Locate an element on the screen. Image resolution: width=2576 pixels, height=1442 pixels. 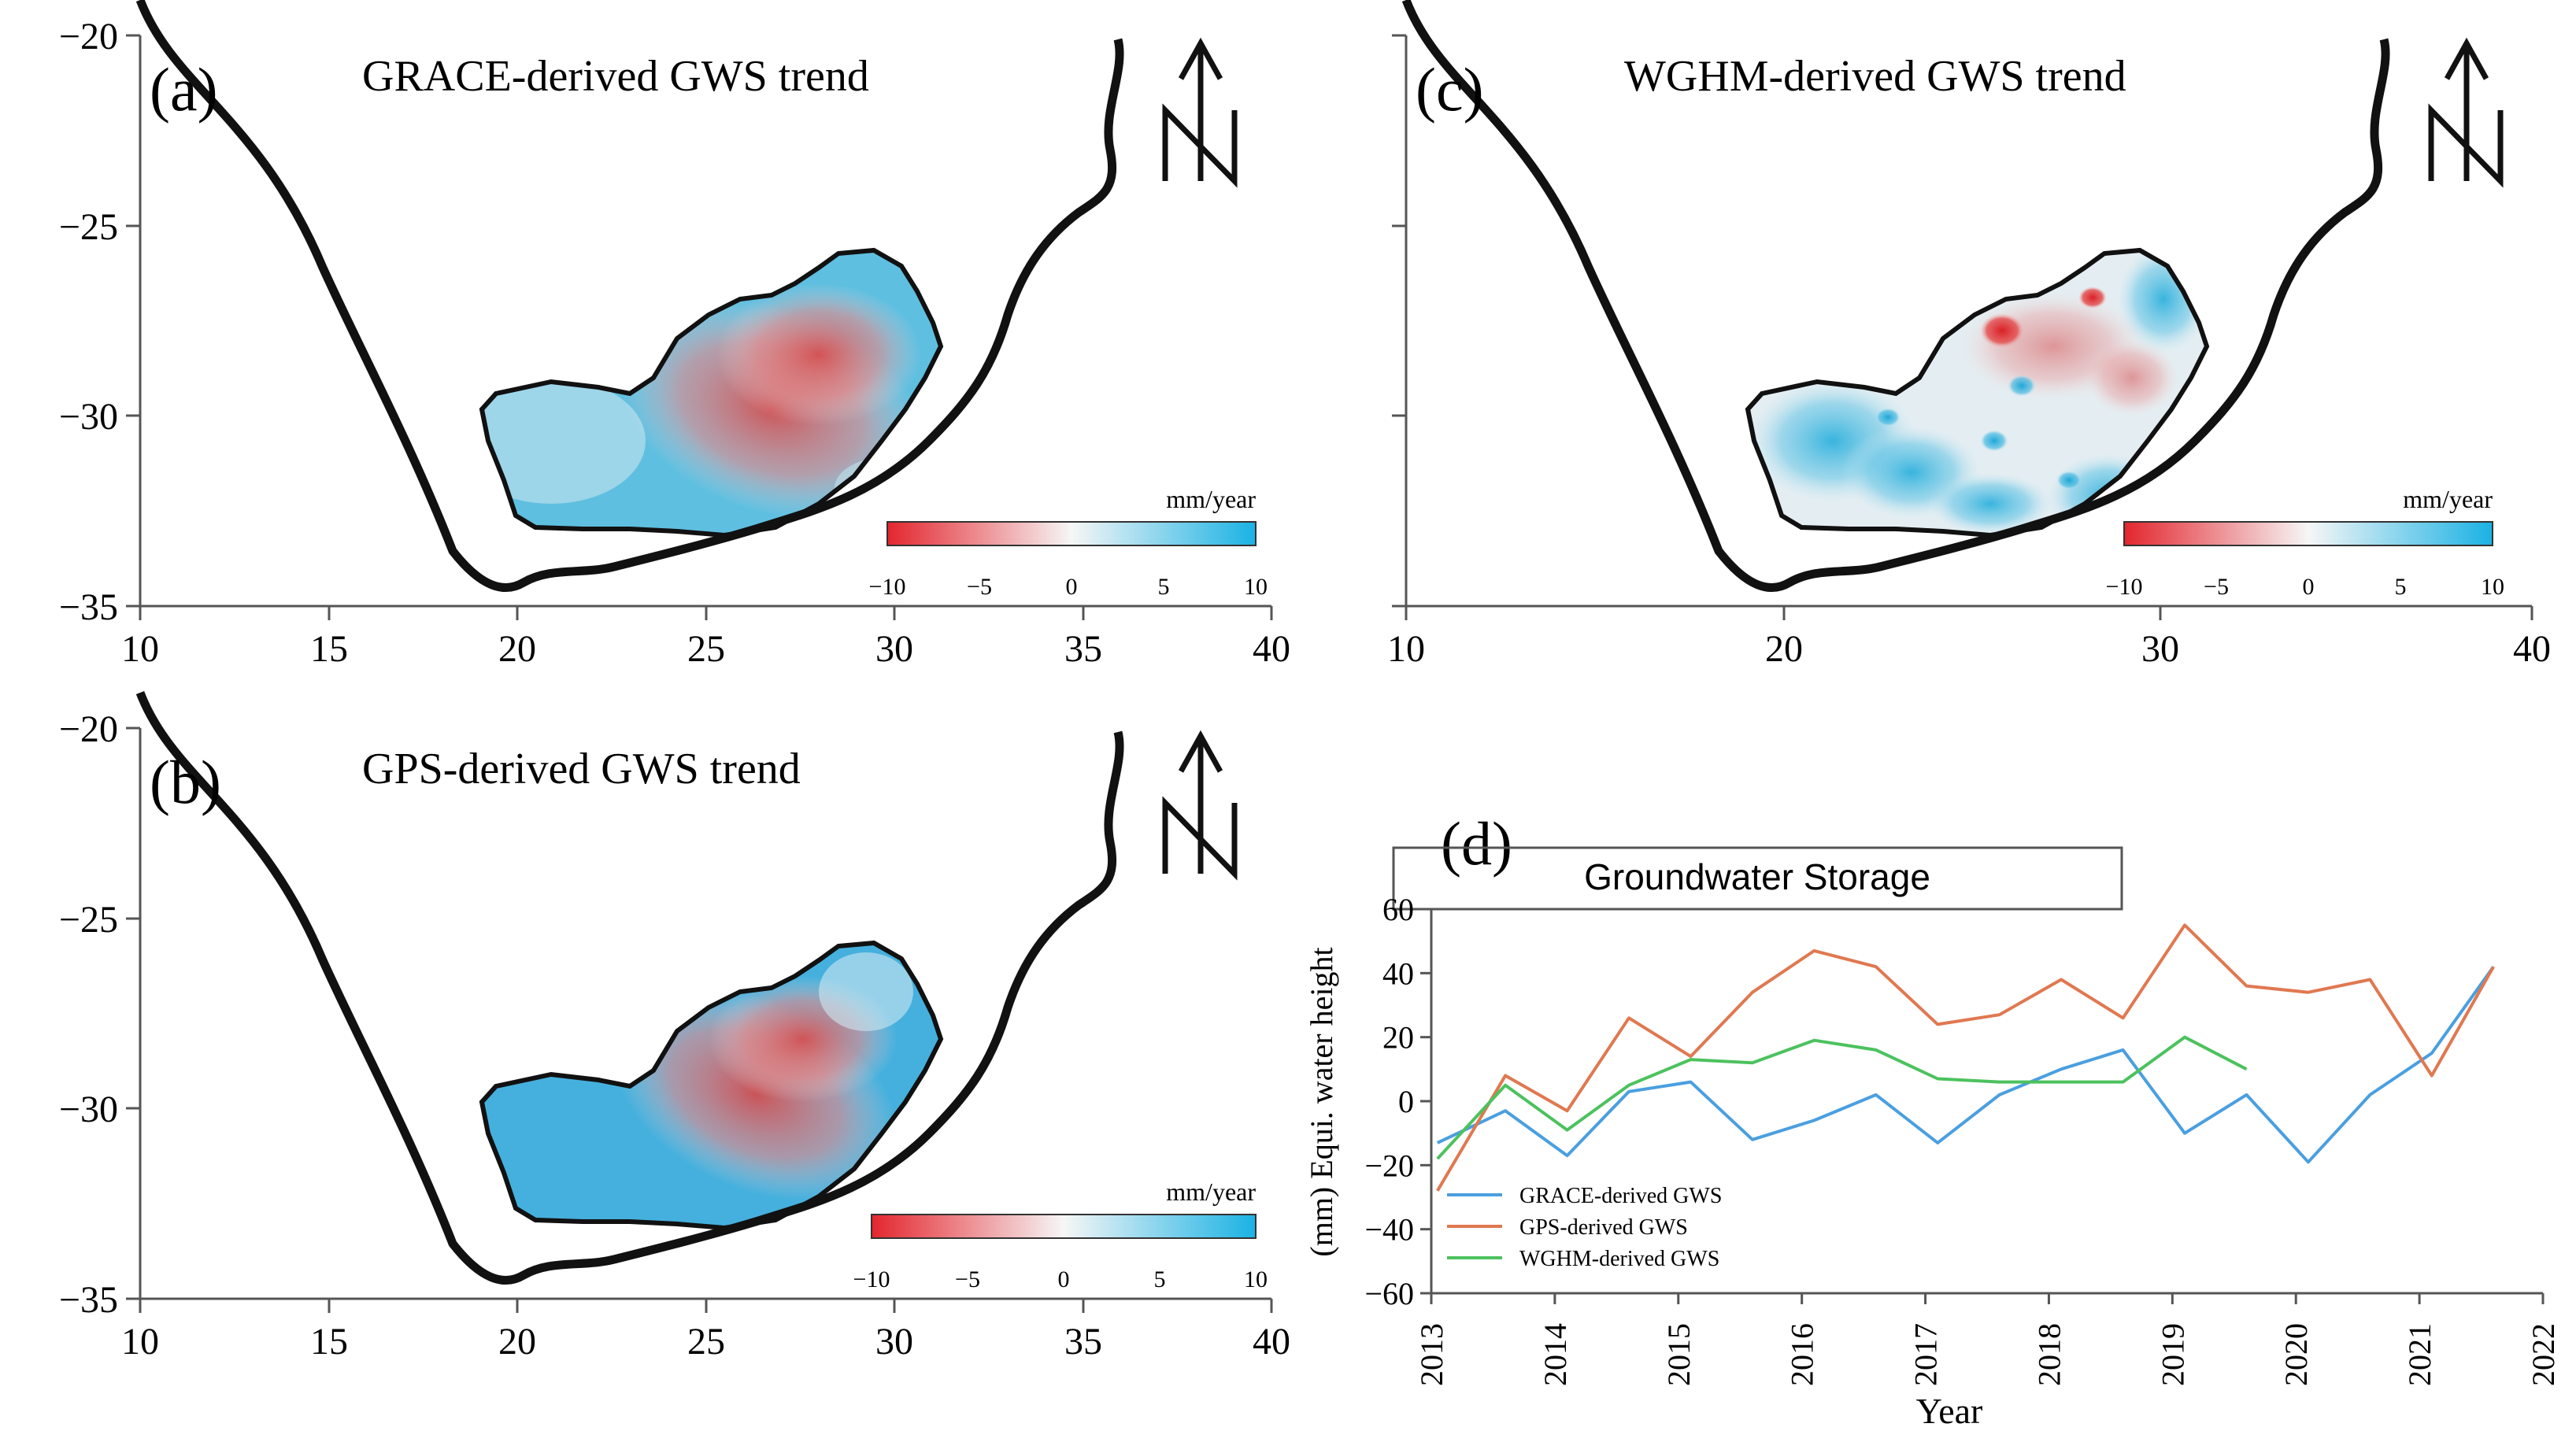
x-axis-label: Year is located at coordinates (1949, 1411).